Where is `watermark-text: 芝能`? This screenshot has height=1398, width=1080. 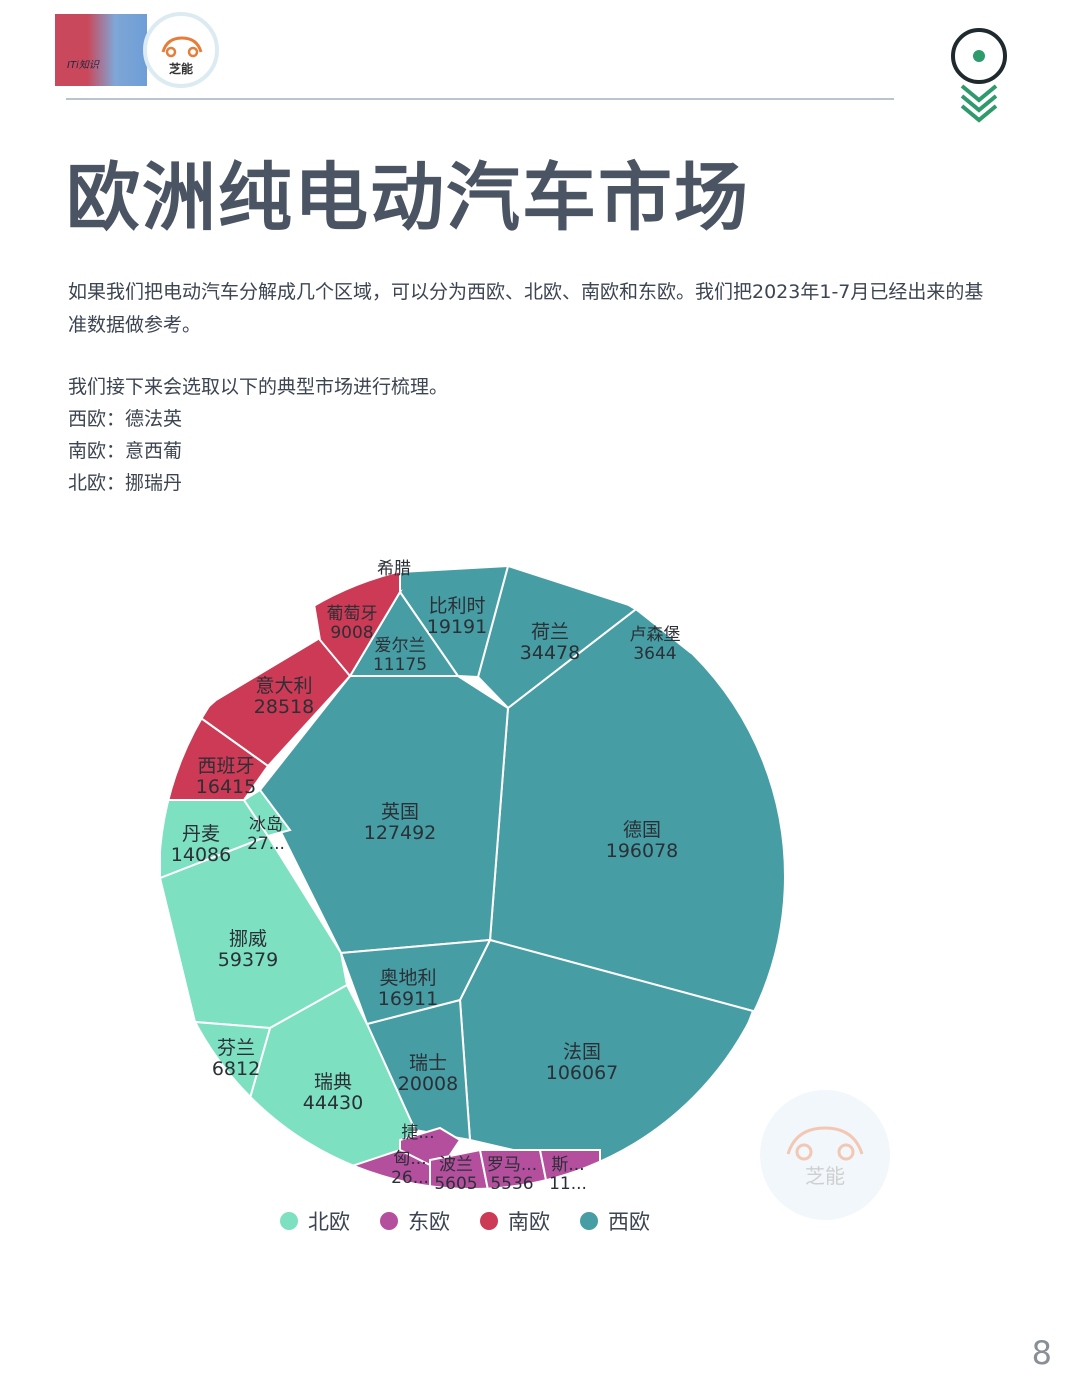
watermark-text: 芝能 is located at coordinates (825, 1176).